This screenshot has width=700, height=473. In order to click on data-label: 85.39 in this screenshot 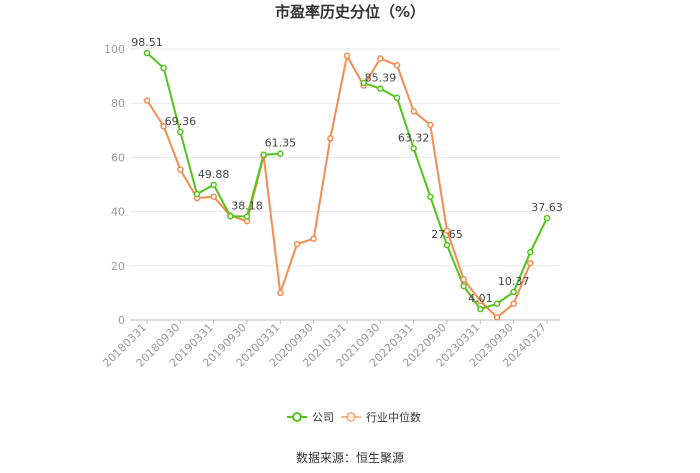, I will do `click(381, 78)`.